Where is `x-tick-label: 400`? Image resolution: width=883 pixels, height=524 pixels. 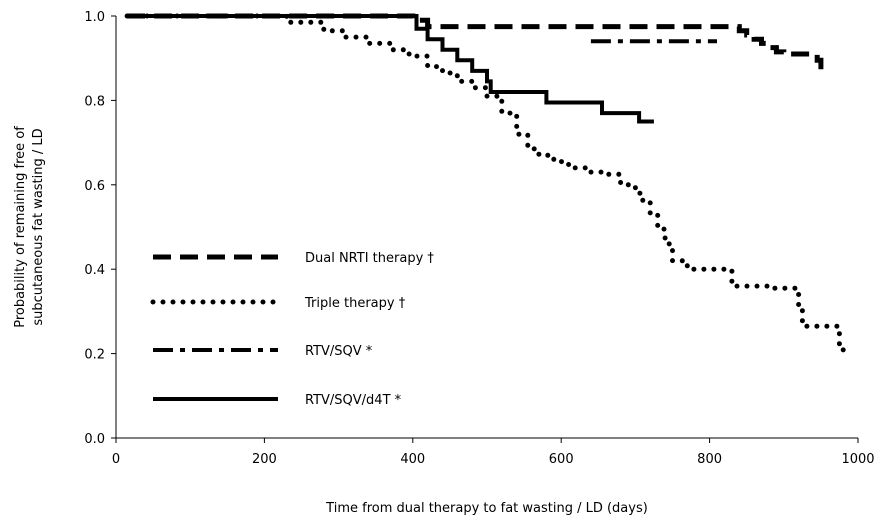
x-tick-label: 400 is located at coordinates (412, 459).